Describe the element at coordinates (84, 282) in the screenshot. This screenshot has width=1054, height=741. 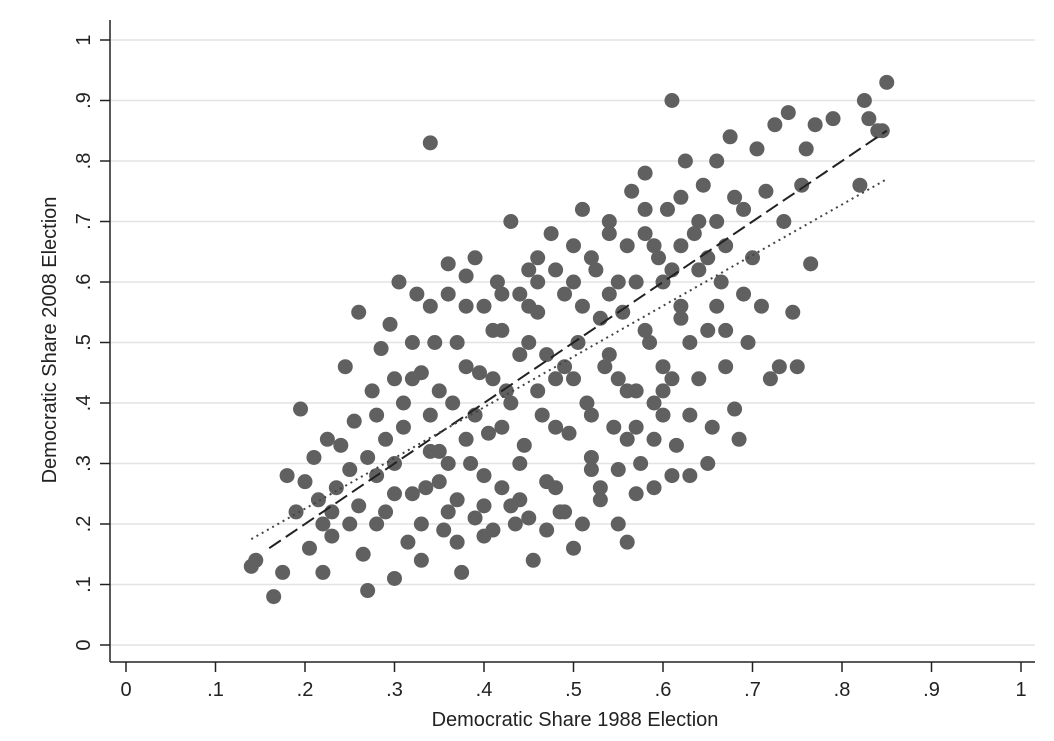
I see `y-tick-label: .6` at that location.